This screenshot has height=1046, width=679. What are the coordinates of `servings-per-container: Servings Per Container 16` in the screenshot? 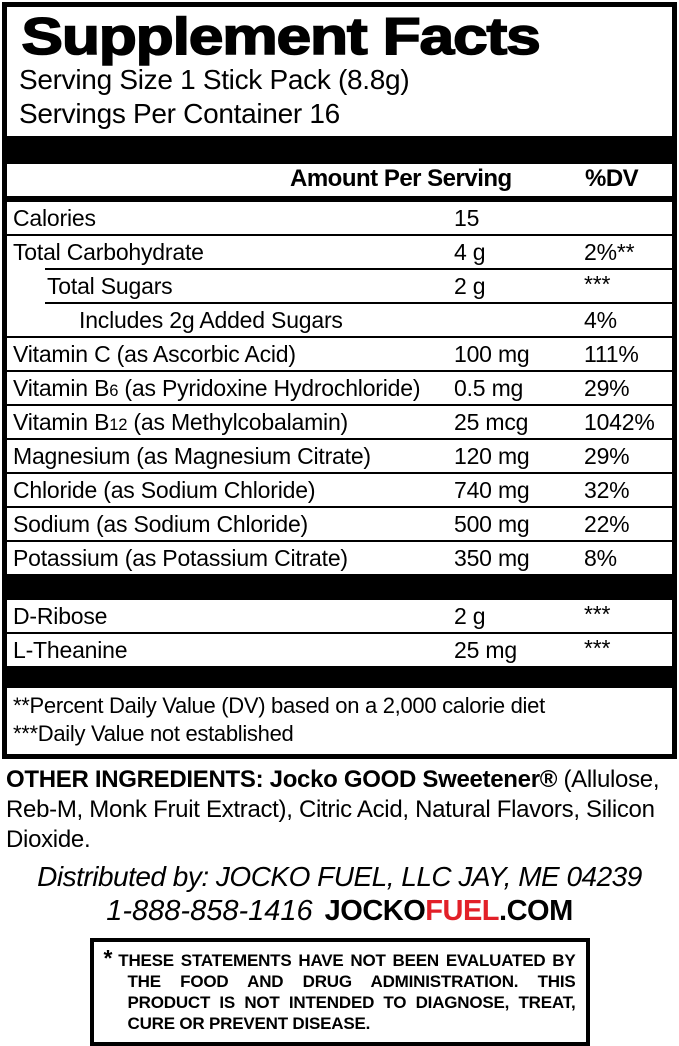 It's located at (179, 113).